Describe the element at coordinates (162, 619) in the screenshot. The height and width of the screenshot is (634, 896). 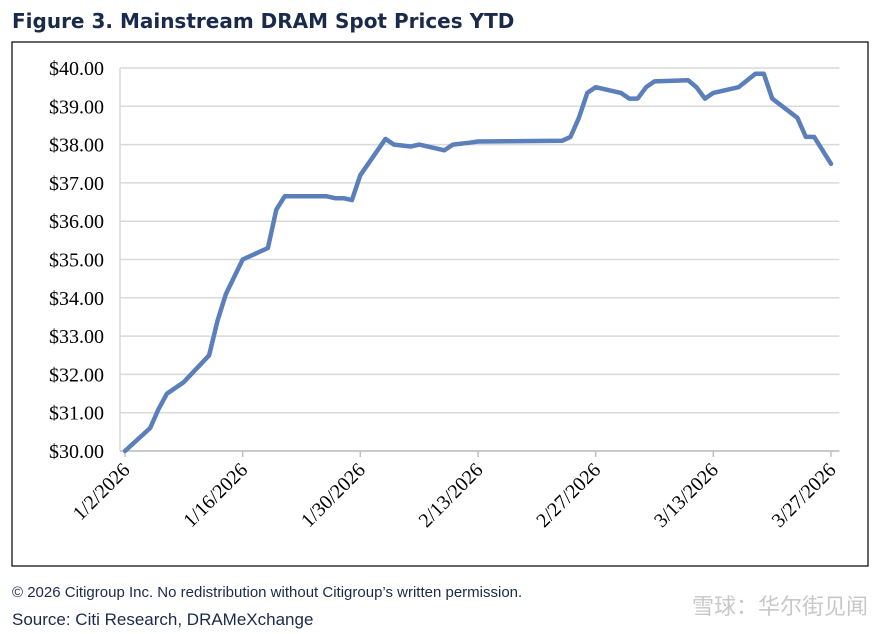
I see `source: Source: Citi Research, DRAMeXchange` at that location.